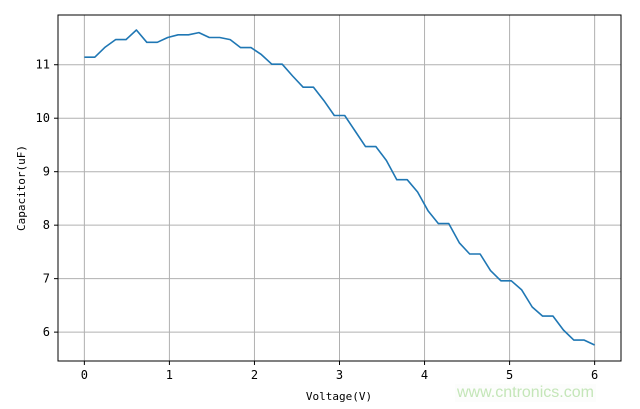  Describe the element at coordinates (424, 375) in the screenshot. I see `x-tick-label: 4` at that location.